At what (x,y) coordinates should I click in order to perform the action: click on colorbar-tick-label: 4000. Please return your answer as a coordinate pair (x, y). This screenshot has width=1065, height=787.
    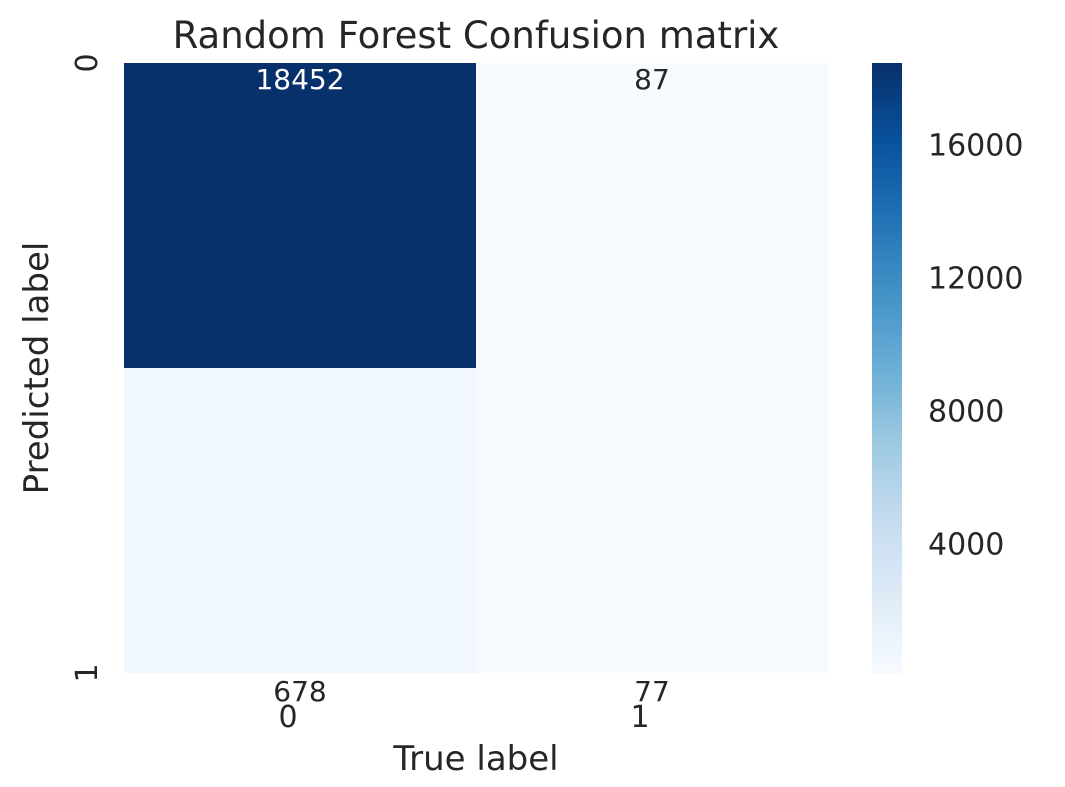
    Looking at the image, I should click on (966, 545).